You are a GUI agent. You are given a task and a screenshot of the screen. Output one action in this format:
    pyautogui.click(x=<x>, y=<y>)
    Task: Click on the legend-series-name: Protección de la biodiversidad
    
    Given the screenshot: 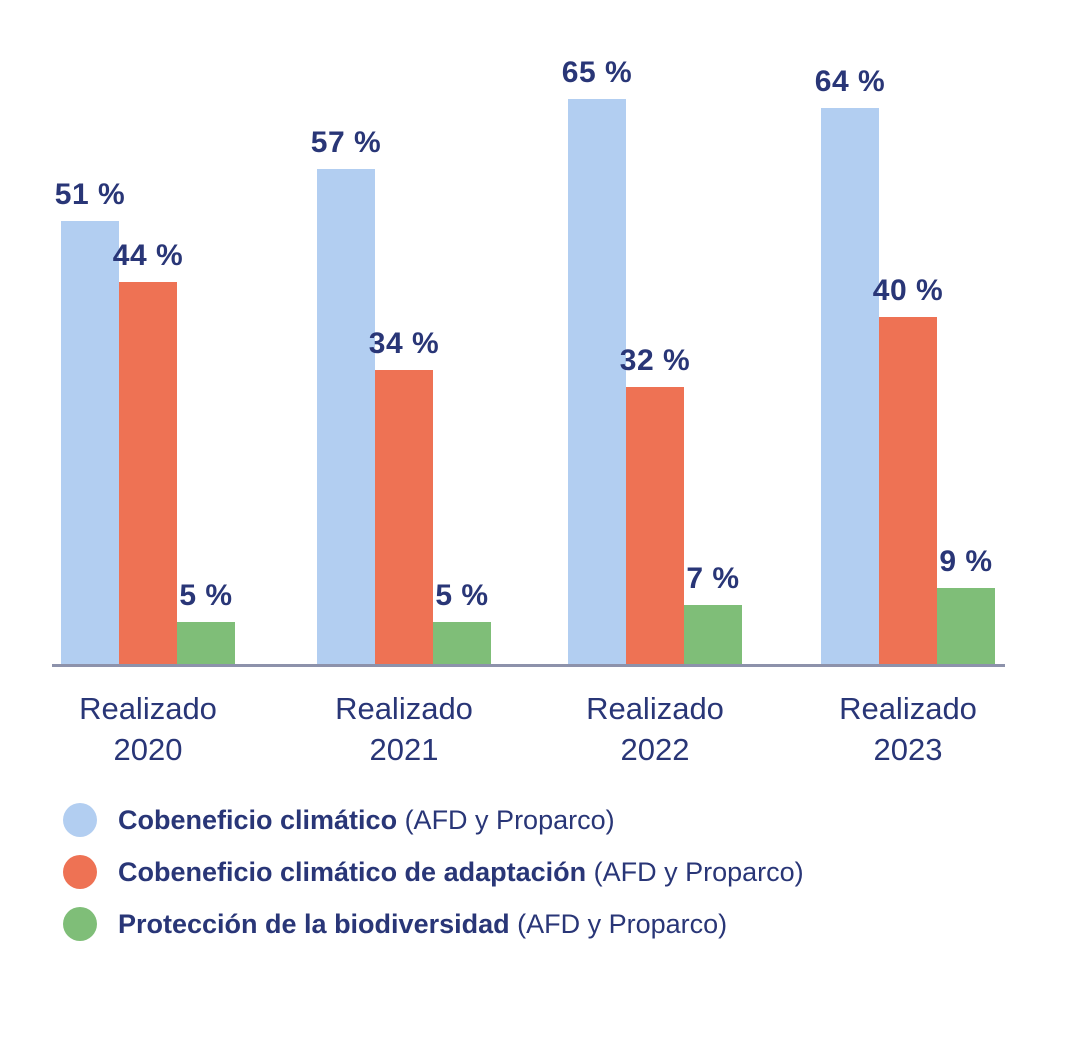 What is the action you would take?
    pyautogui.click(x=314, y=923)
    